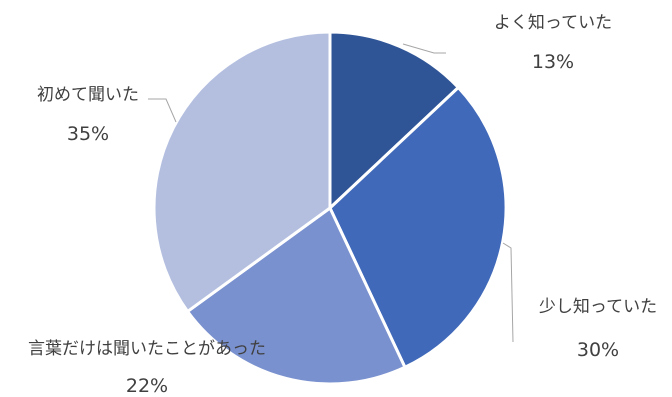  Describe the element at coordinates (88, 134) in the screenshot. I see `slice-value-hajimete: 35%` at that location.